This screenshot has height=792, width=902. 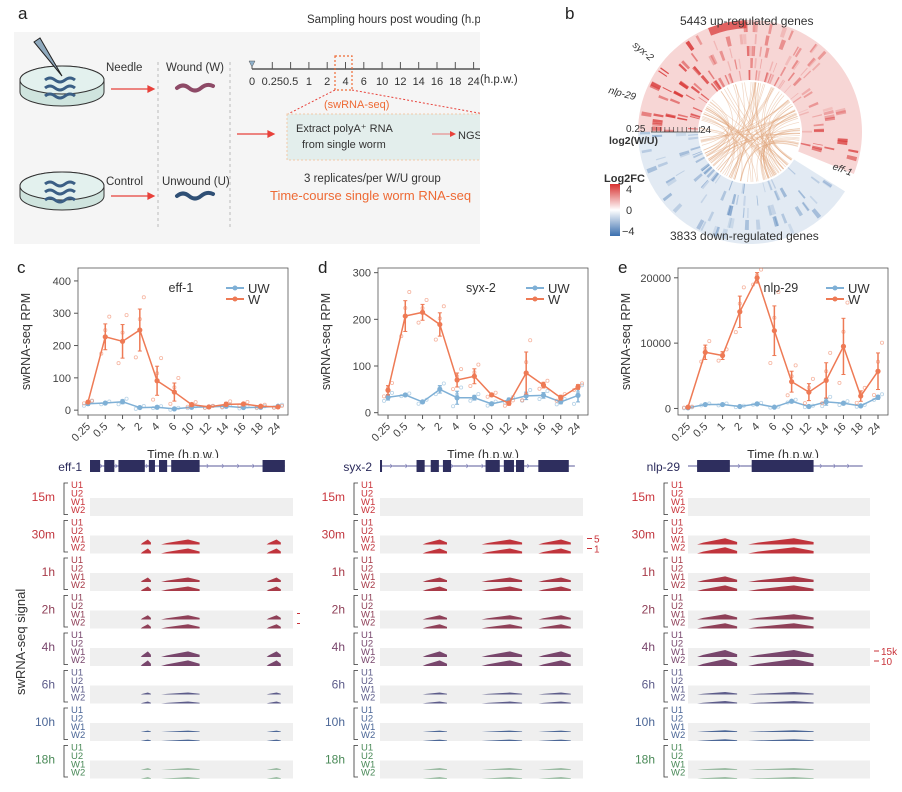 I want to click on gene-model-exon, so click(x=492, y=466).